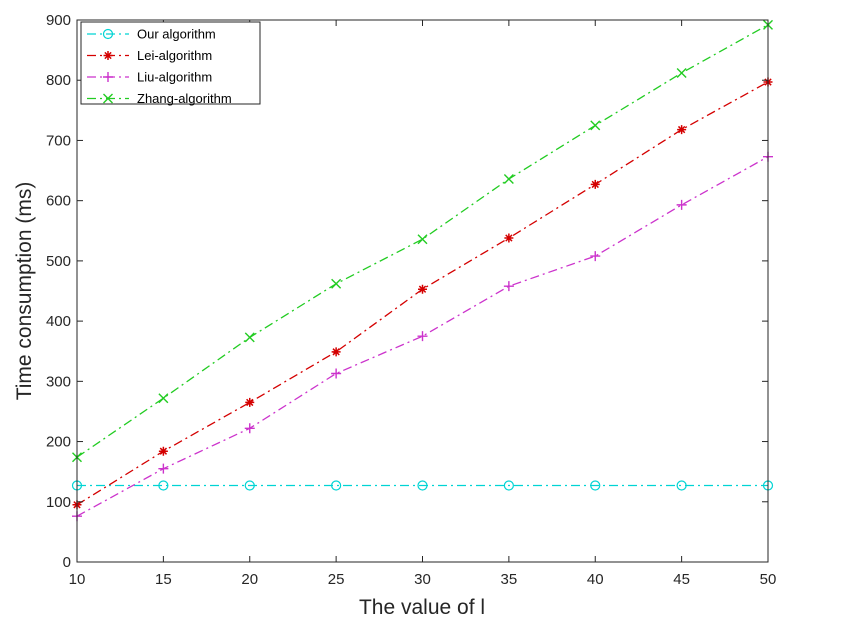 Image resolution: width=850 pixels, height=635 pixels. Describe the element at coordinates (768, 579) in the screenshot. I see `x-tick-label: 50` at that location.